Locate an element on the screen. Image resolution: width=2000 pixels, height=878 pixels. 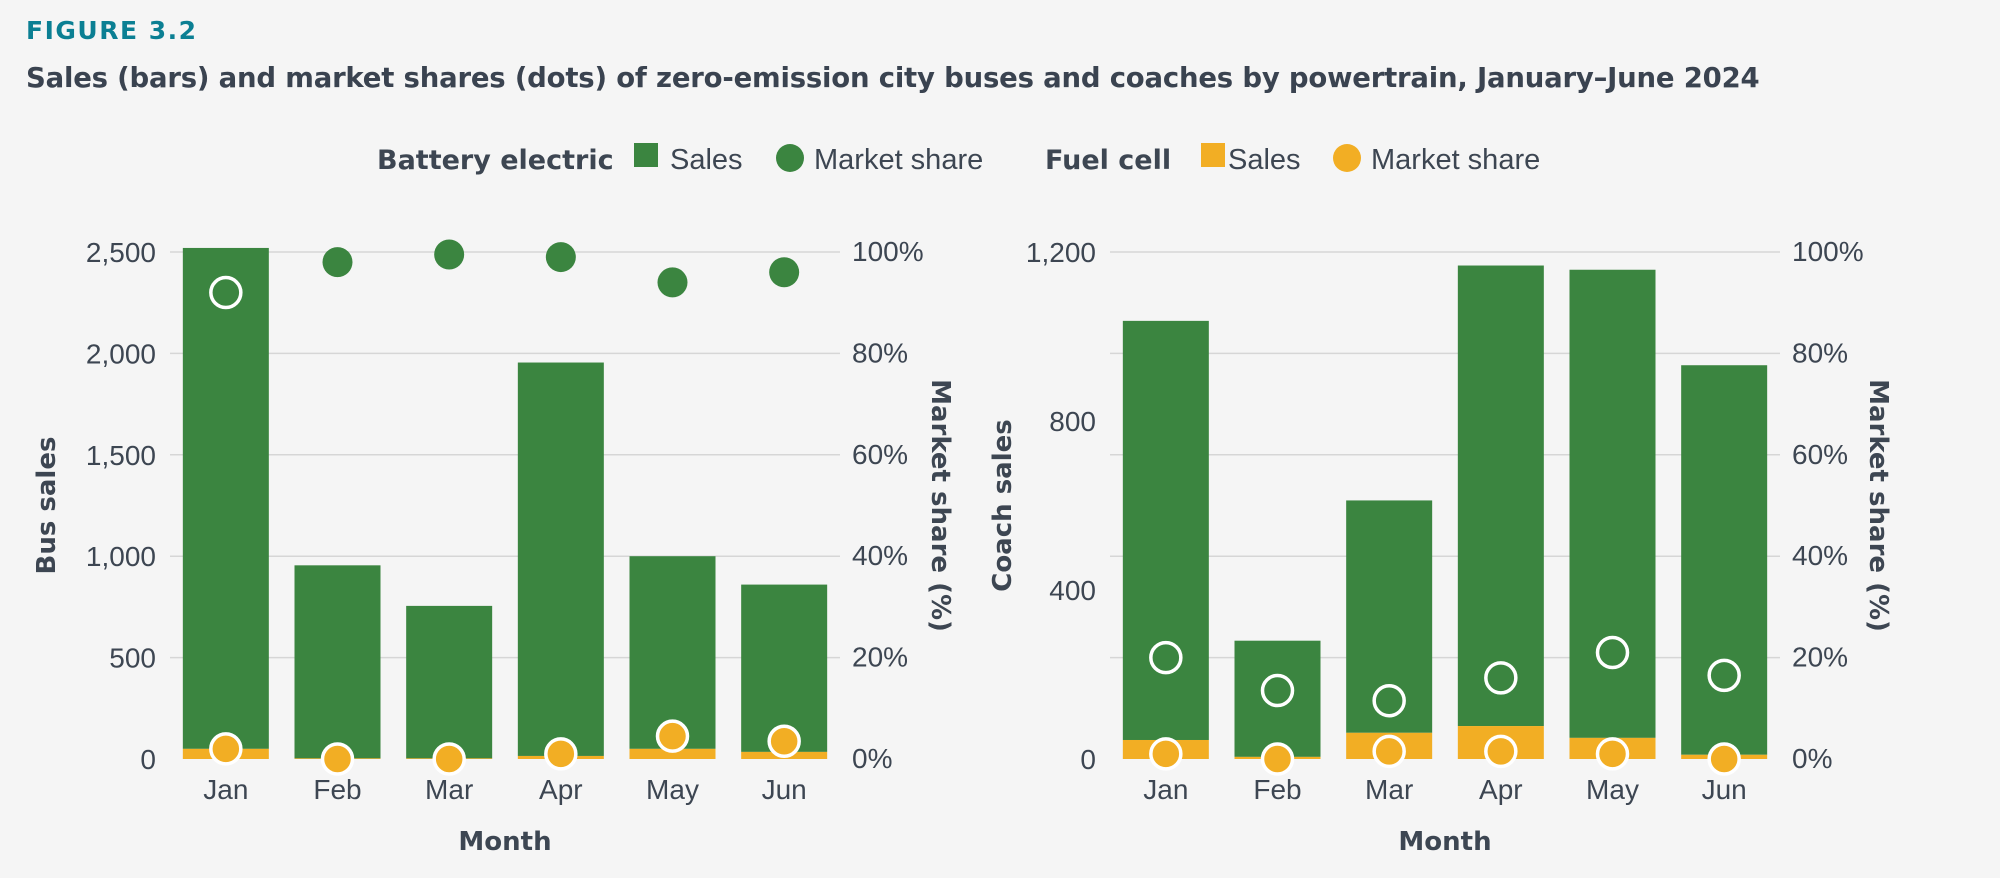
y-tick-label: 500 is located at coordinates (132, 658).